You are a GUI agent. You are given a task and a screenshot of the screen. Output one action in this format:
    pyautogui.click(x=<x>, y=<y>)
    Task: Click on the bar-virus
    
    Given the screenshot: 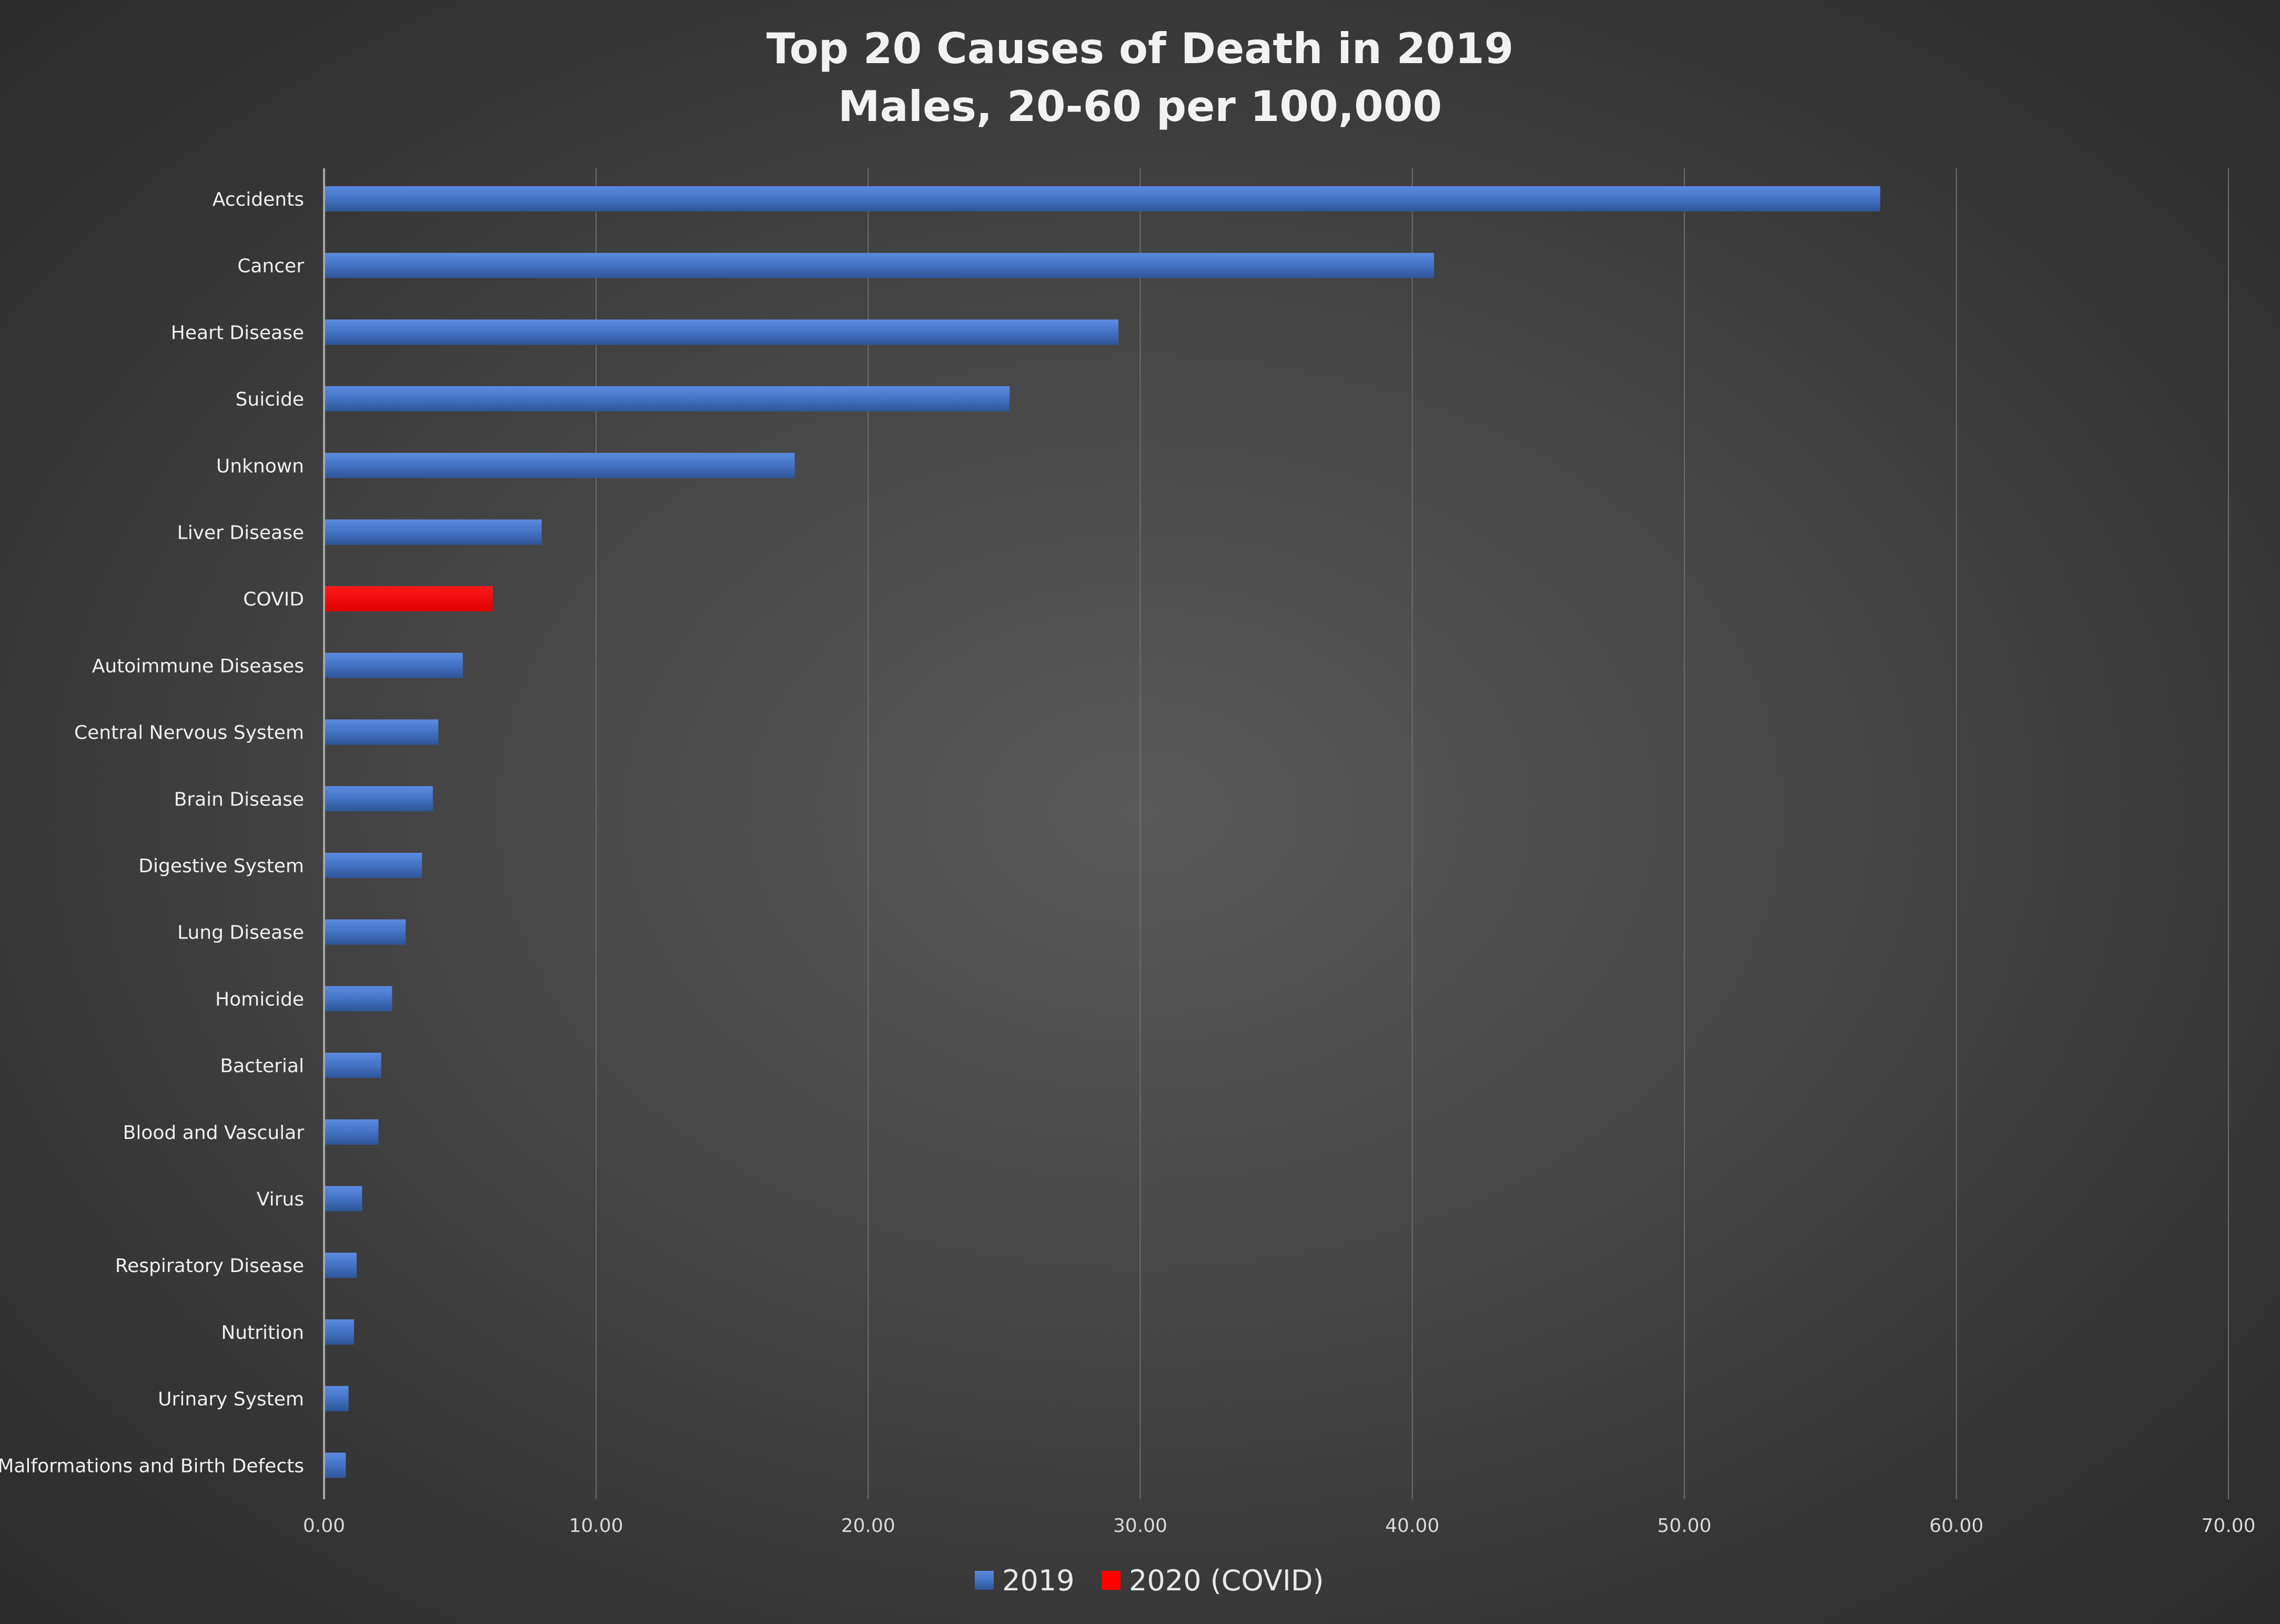 What is the action you would take?
    pyautogui.click(x=343, y=1199)
    